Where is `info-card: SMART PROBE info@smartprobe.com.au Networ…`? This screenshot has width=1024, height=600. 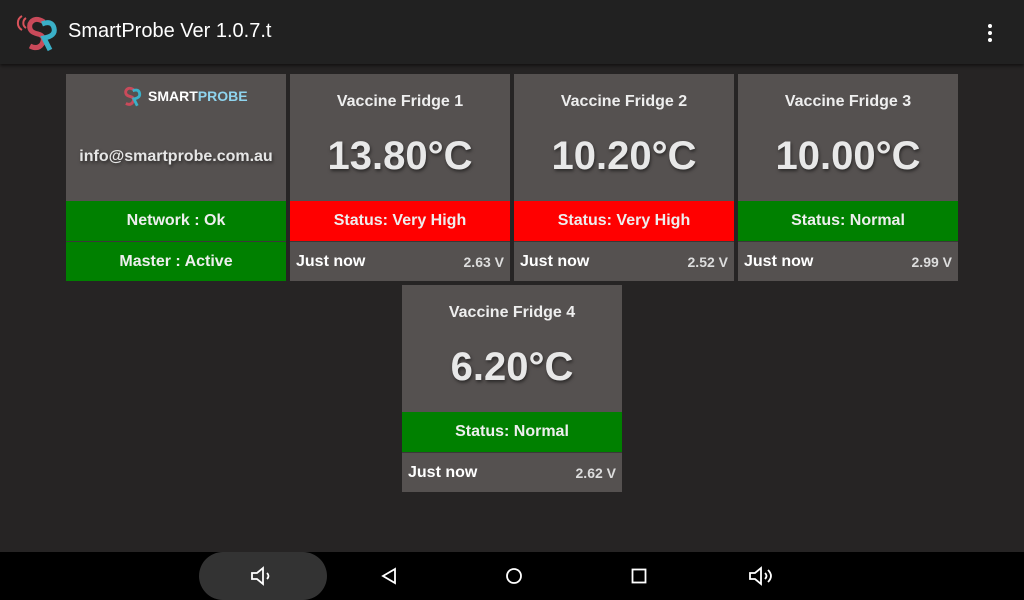
info-card: SMART PROBE info@smartprobe.com.au Networ… is located at coordinates (176, 177).